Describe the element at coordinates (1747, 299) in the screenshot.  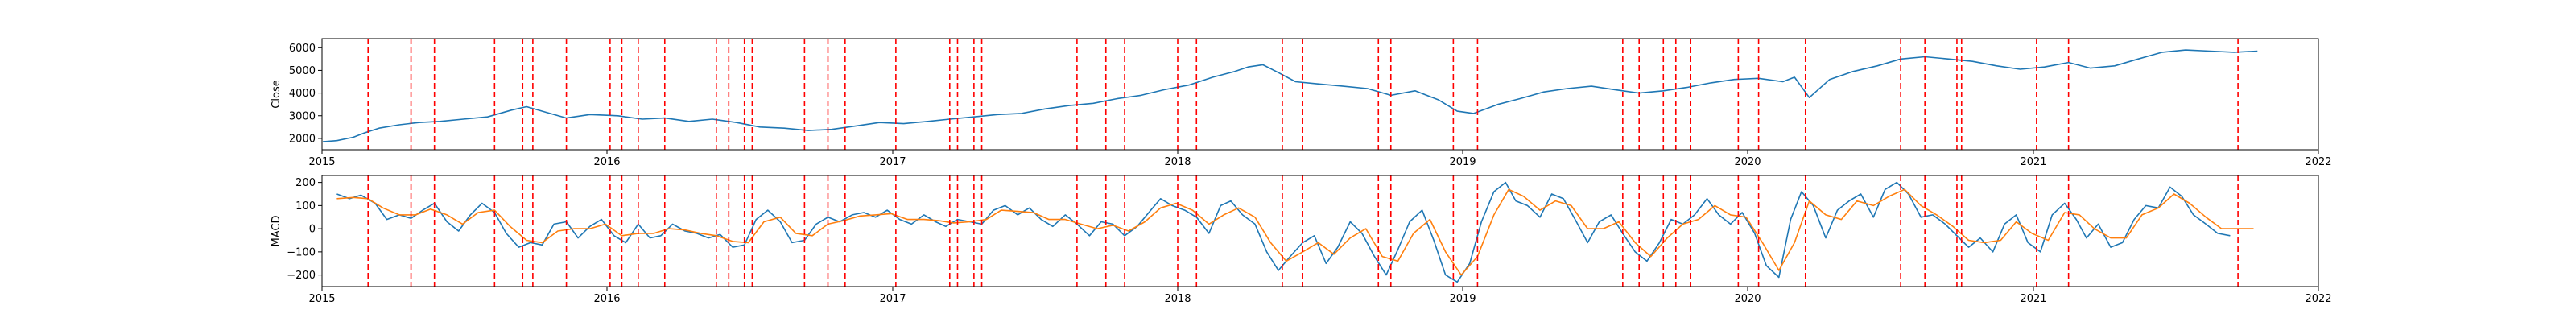
I see `macd-x-tick-label: 2020` at that location.